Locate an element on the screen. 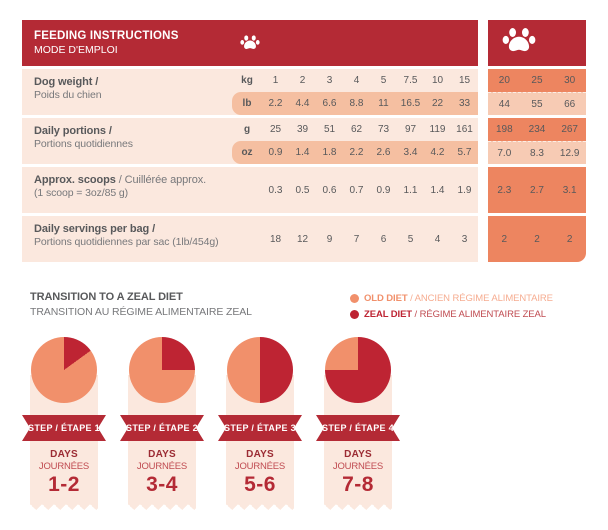 The image size is (608, 530). large-dog-weight: 20 25 30 44 55 66 is located at coordinates (537, 92).